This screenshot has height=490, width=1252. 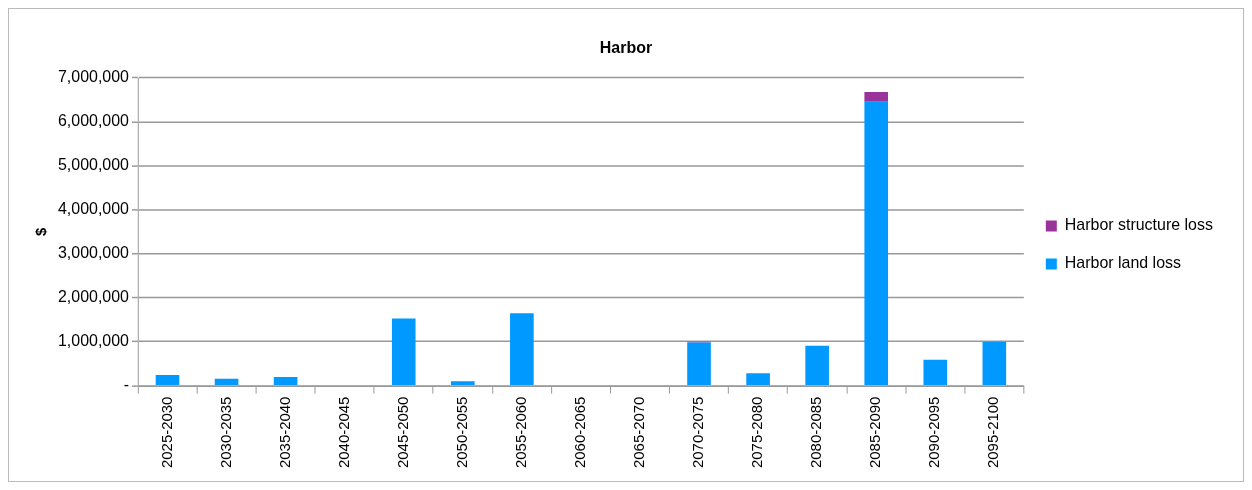 I want to click on y-tick-label: -, so click(x=126, y=385).